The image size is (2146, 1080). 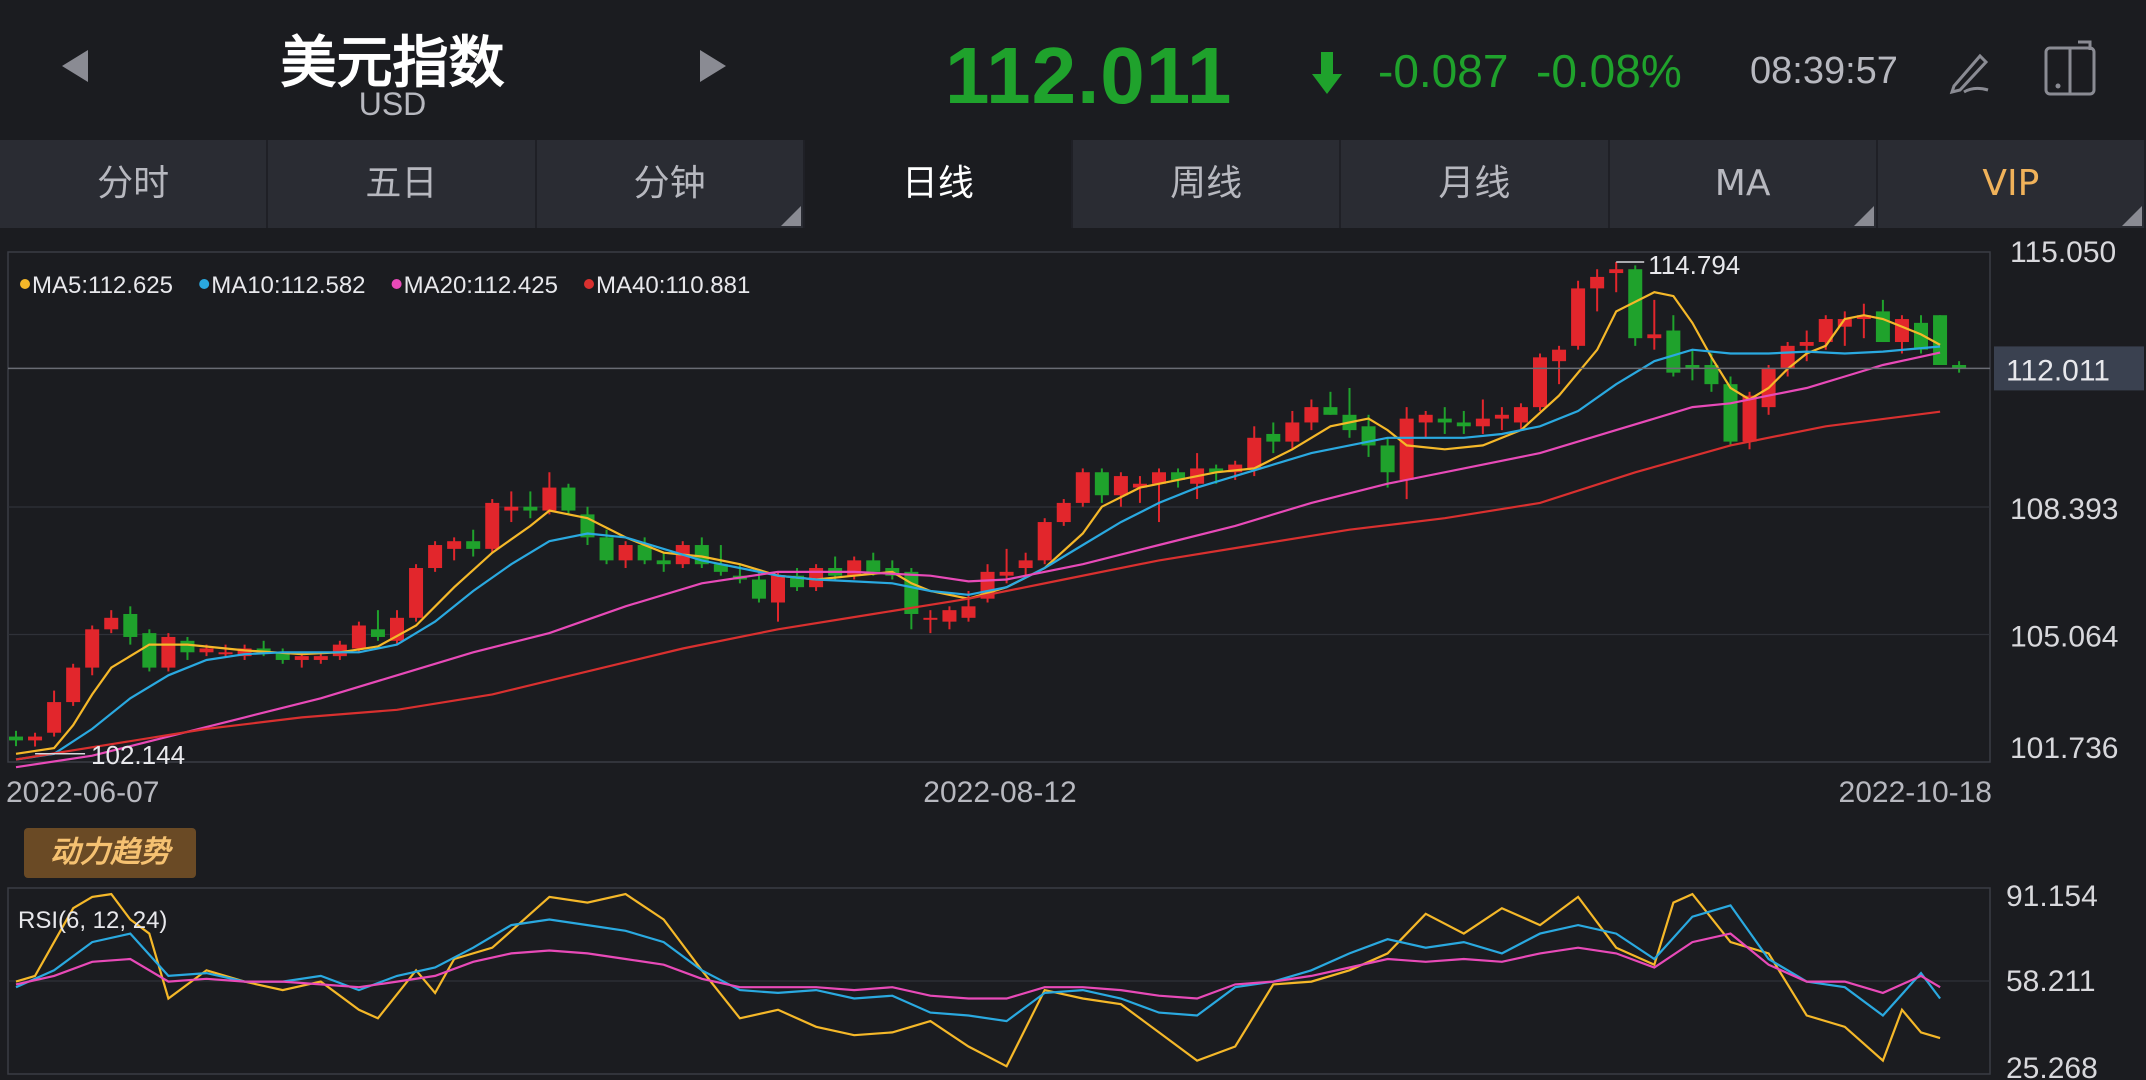 What do you see at coordinates (402, 184) in the screenshot?
I see `tab-five-day: 五日` at bounding box center [402, 184].